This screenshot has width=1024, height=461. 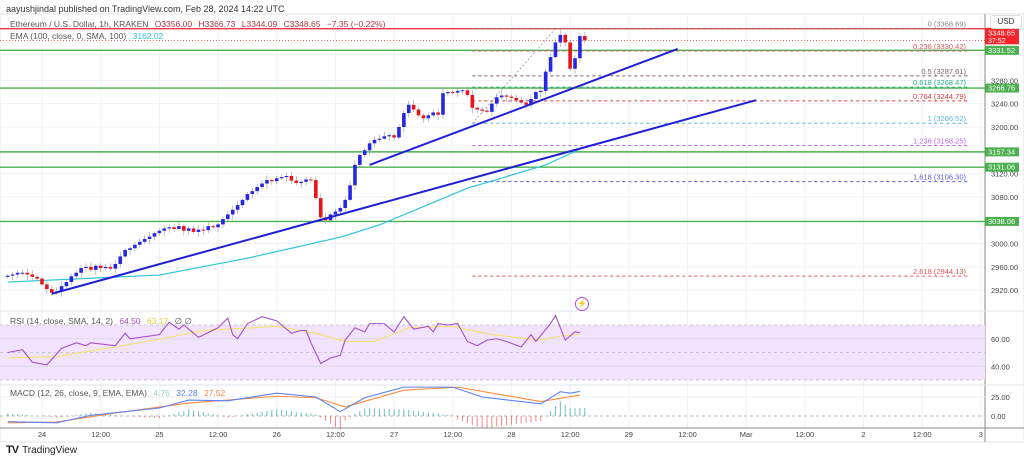 I want to click on fib-level-label: 0.236 (3330.42), so click(x=939, y=46).